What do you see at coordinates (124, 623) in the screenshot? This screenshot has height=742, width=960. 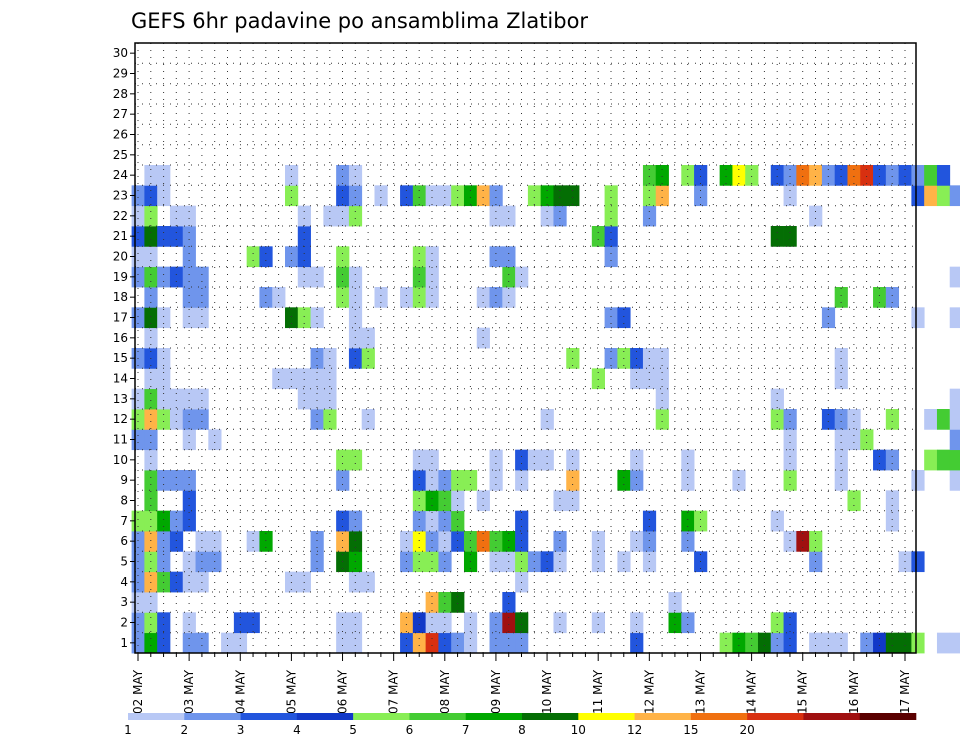 I see `y-tick-label: 2` at bounding box center [124, 623].